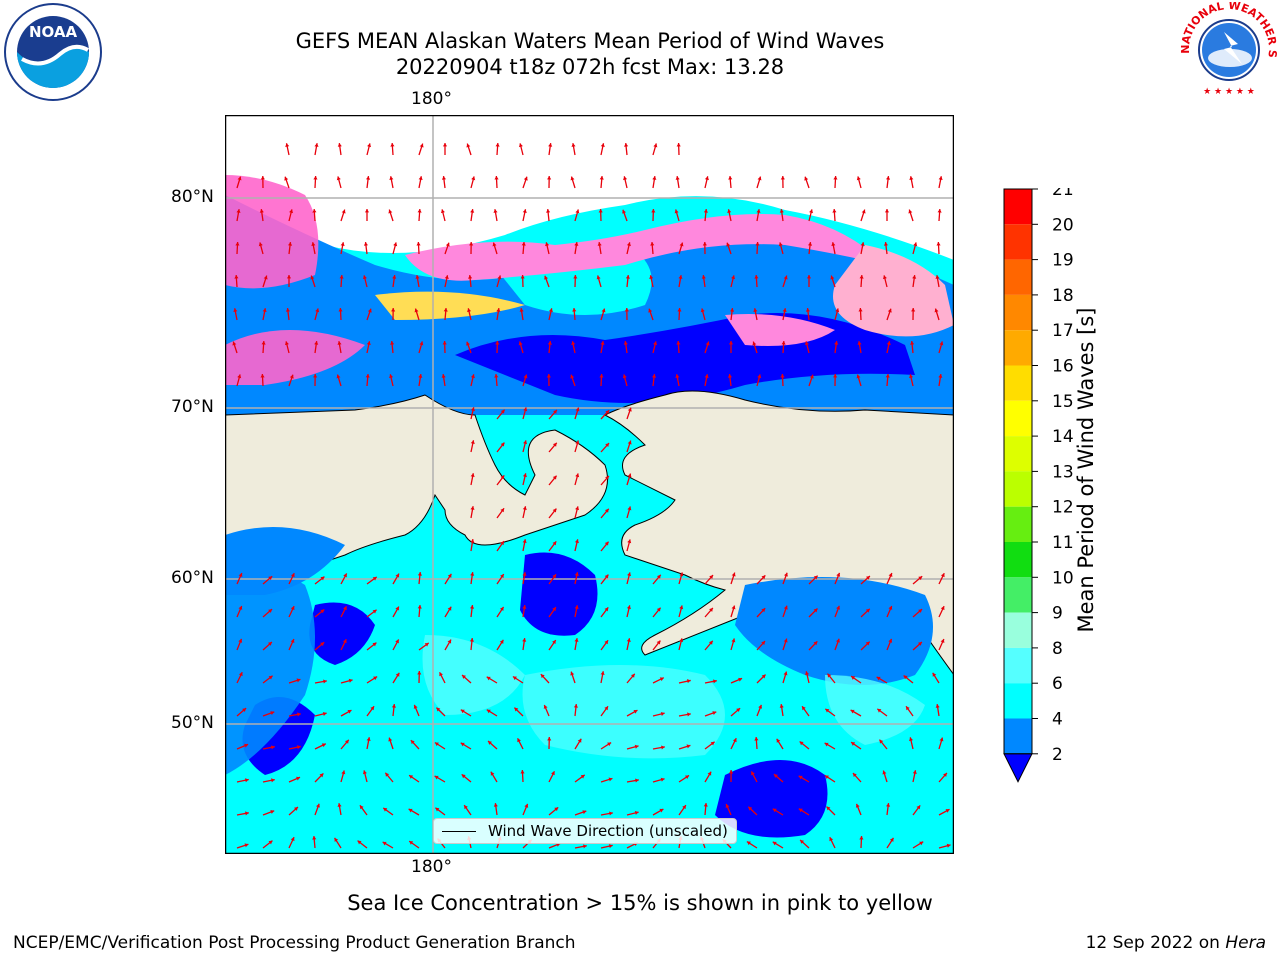 This screenshot has height=960, width=1280. I want to click on nws-logo-icon: NATIONAL WEATHER SERVICE ★ ★ ★ ★ ★, so click(1229, 49).